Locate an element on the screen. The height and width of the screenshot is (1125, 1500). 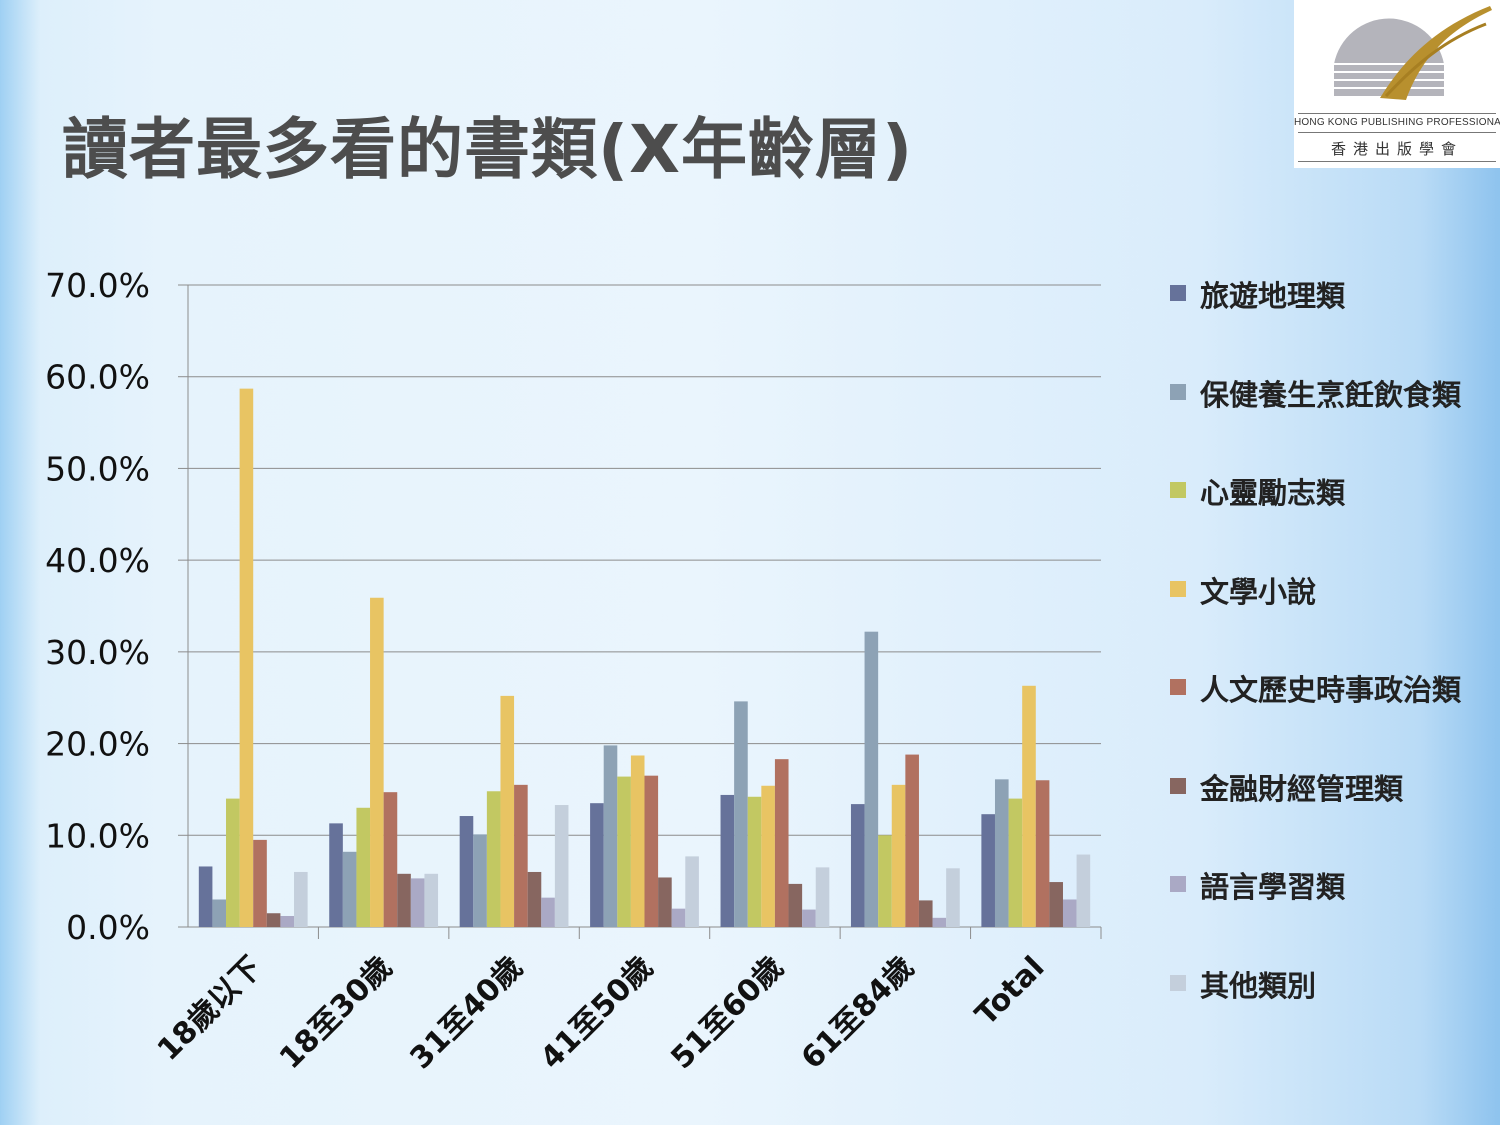
logo-rule-top is located at coordinates (1397, 113).